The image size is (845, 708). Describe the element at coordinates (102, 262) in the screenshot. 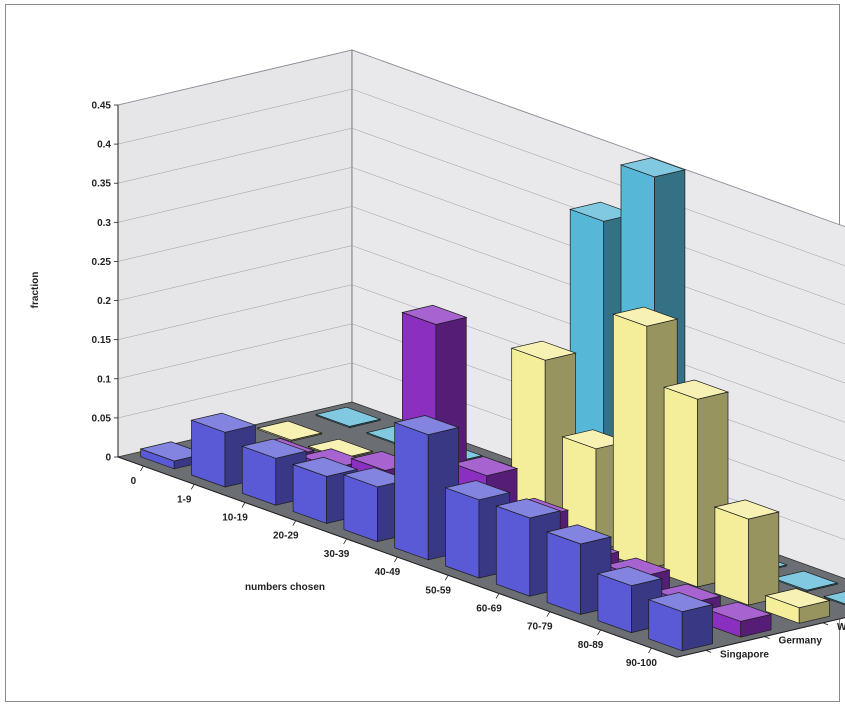

I see `y-tick-label: 0.25` at that location.